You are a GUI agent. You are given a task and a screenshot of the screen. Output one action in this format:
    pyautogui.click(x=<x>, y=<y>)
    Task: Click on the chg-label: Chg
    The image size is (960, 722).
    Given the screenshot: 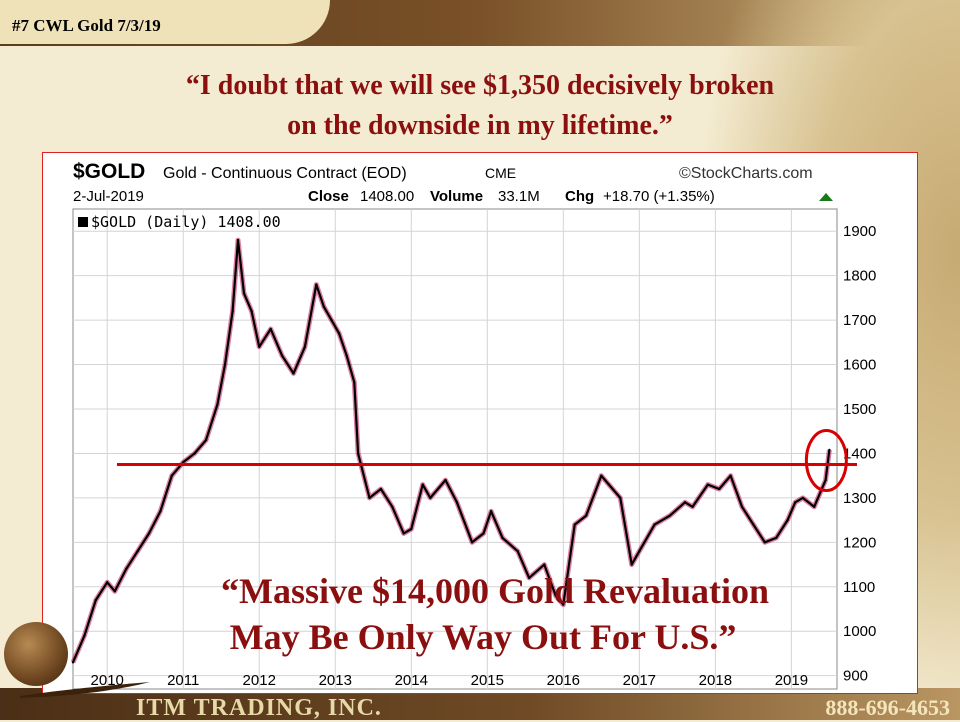 What is the action you would take?
    pyautogui.click(x=579, y=196)
    